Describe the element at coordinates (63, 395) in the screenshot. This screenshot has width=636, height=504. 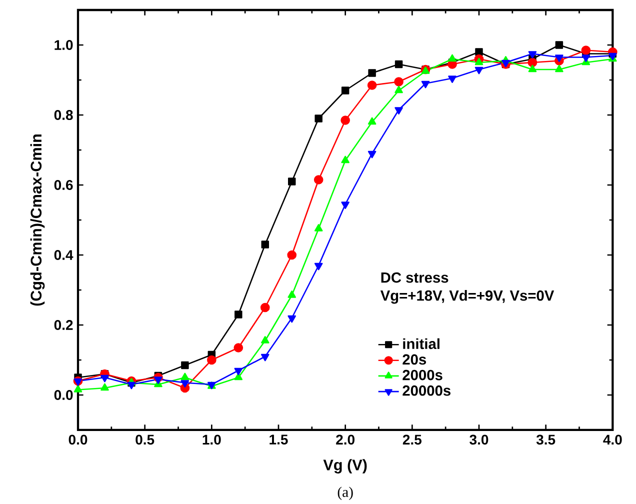
I see `y-tick-label: 0.0` at that location.